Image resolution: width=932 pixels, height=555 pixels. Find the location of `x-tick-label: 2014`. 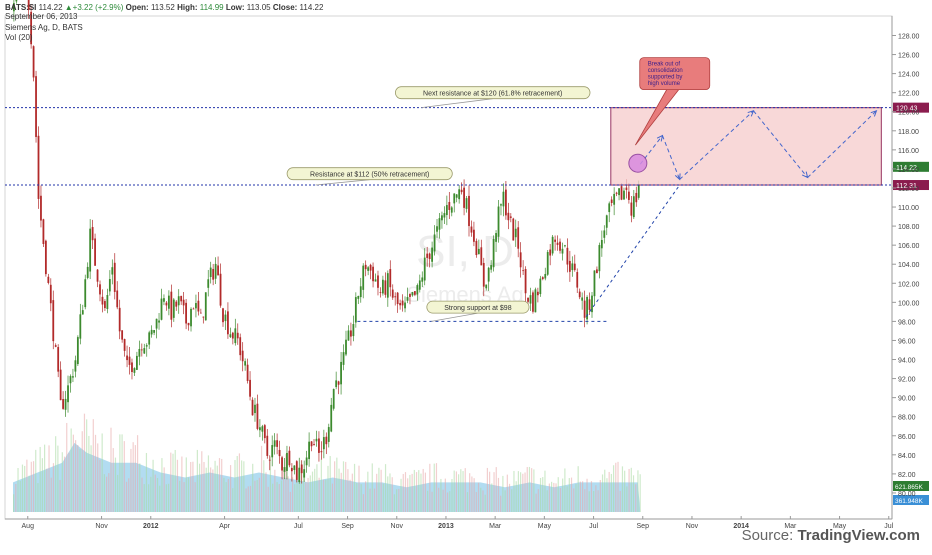

x-tick-label: 2014 is located at coordinates (741, 526).